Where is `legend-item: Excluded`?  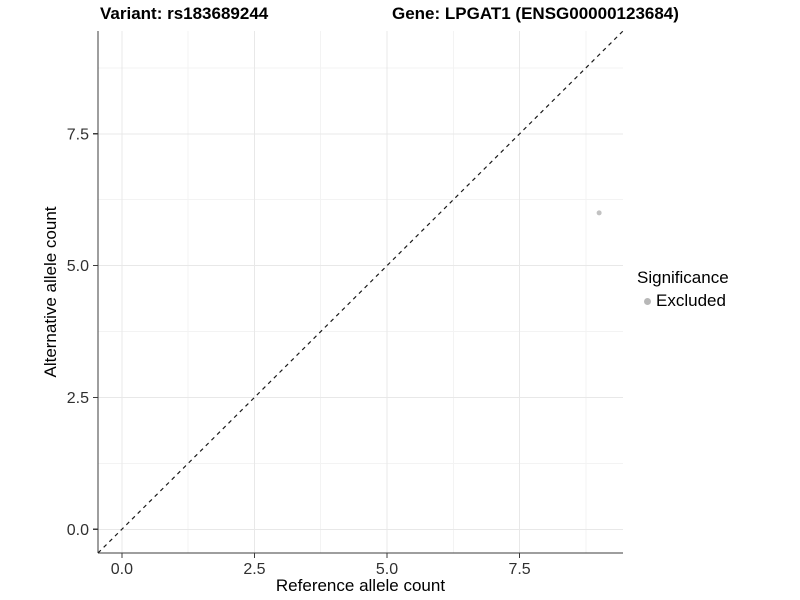 legend-item: Excluded is located at coordinates (683, 301).